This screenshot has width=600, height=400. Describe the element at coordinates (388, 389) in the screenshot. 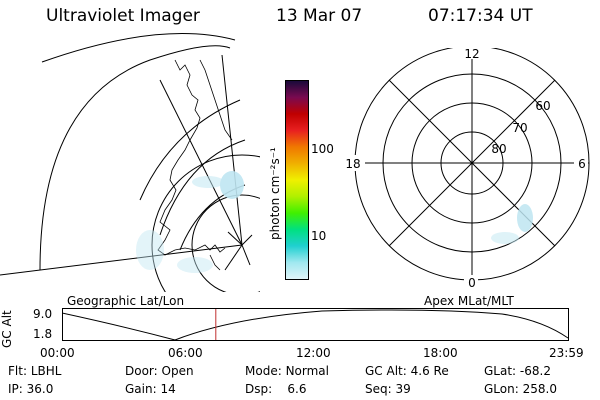

I see `info-seq: Seq: 39` at that location.